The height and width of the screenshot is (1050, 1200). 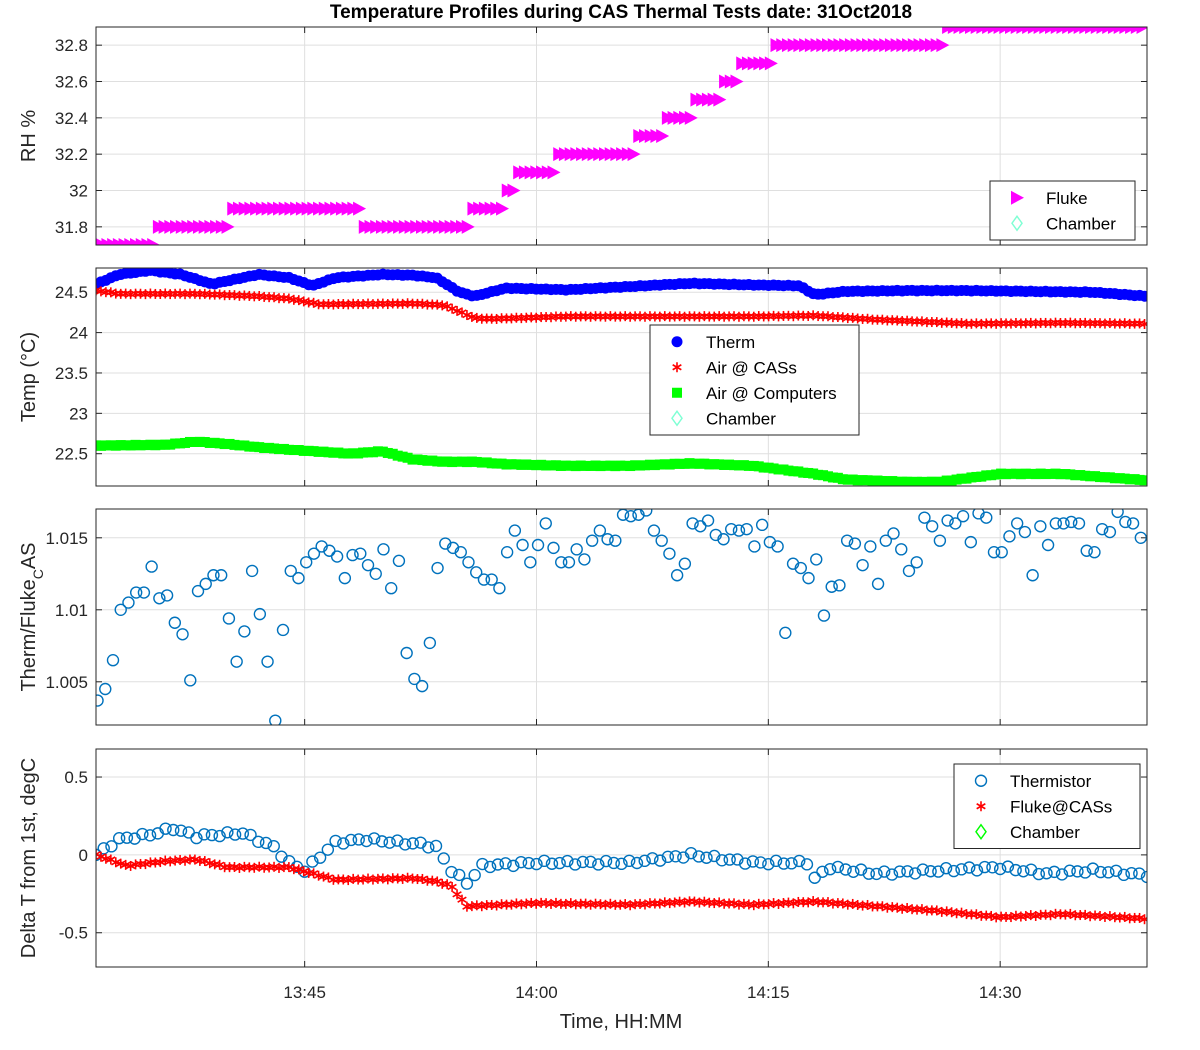 I want to click on y-tick-label: 32, so click(x=78, y=191).